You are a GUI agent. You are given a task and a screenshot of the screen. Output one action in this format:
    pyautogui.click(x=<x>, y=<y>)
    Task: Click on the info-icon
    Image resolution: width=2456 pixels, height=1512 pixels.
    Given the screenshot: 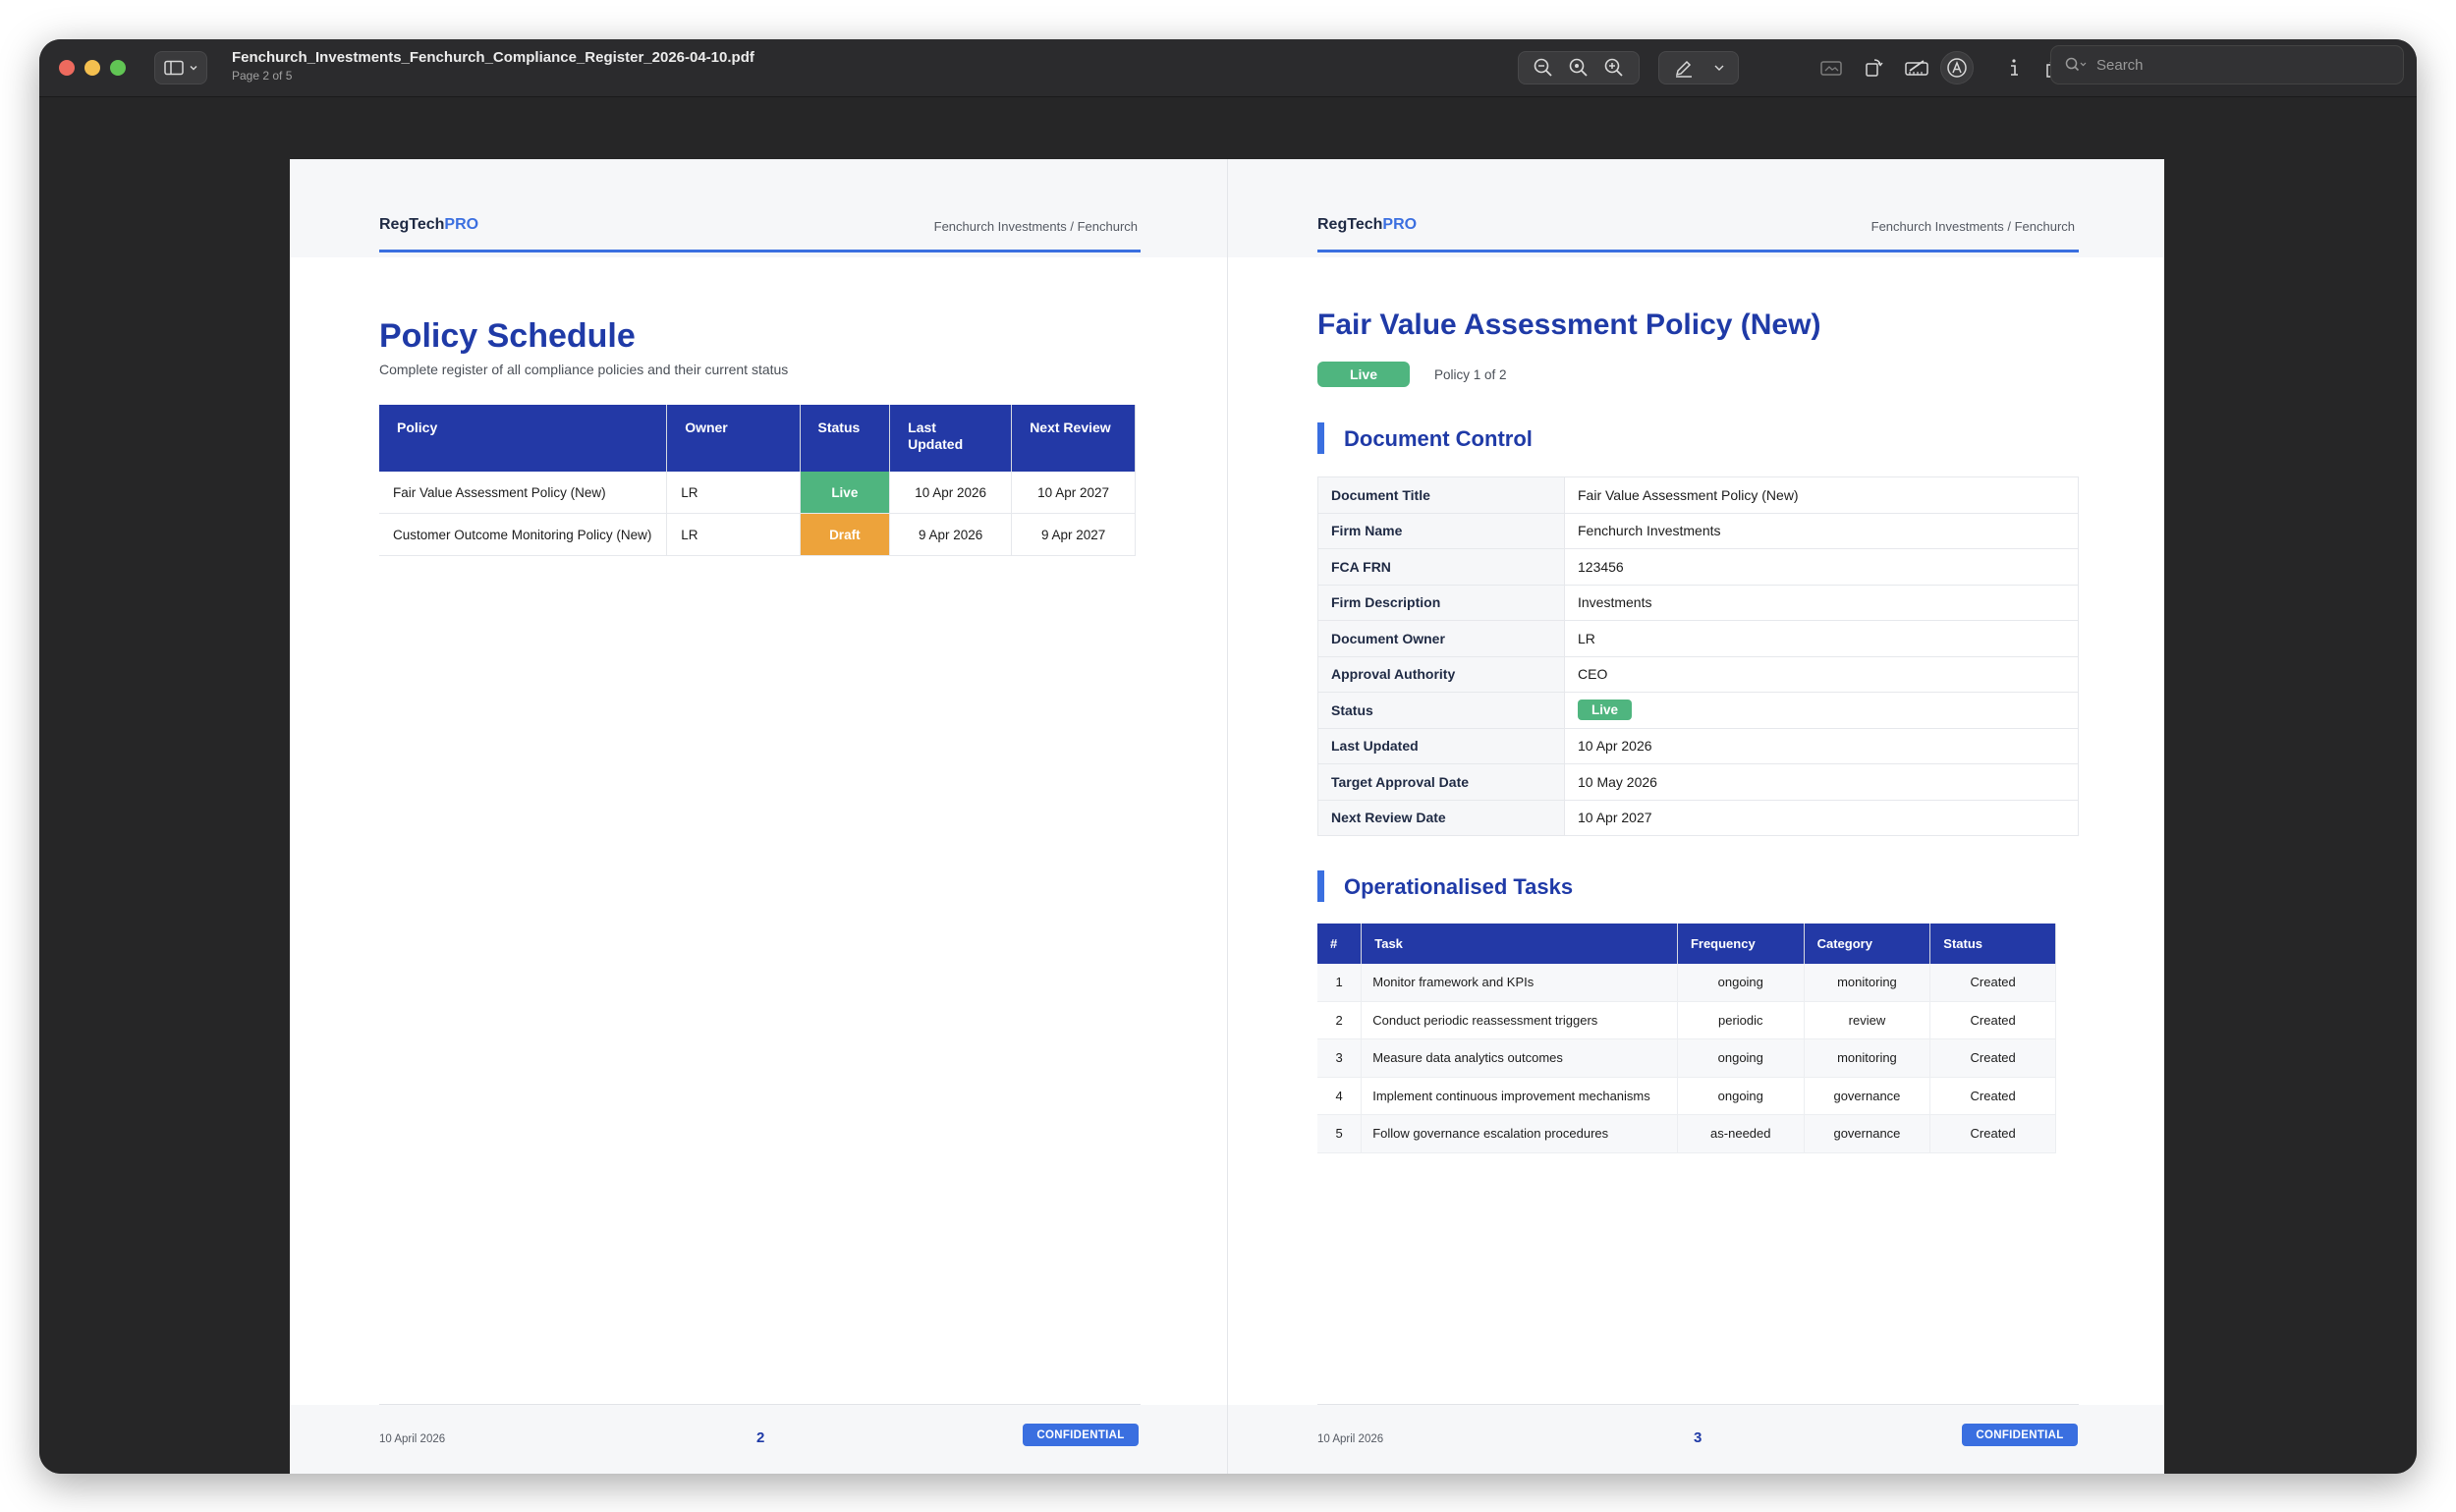 What is the action you would take?
    pyautogui.click(x=2015, y=67)
    